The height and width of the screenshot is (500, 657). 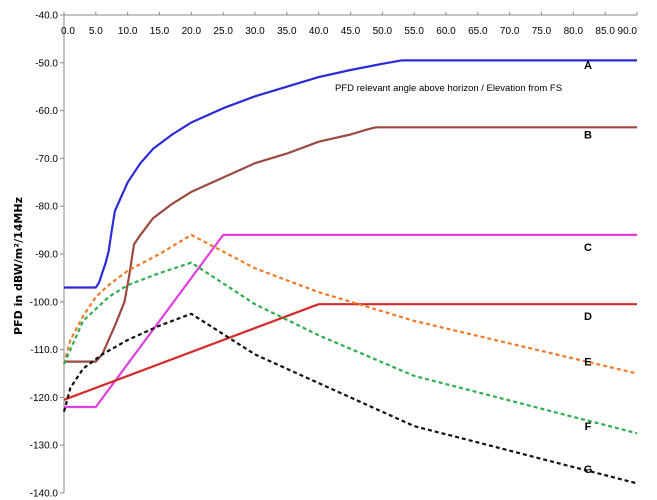 What do you see at coordinates (46, 111) in the screenshot?
I see `y-tick-label: -60.0` at bounding box center [46, 111].